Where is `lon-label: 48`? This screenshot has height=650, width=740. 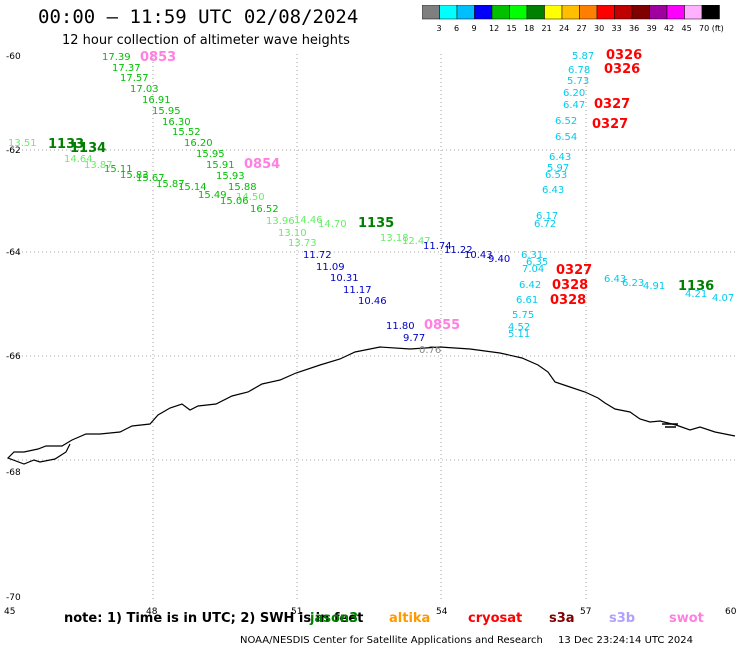 lon-label: 48 is located at coordinates (152, 612).